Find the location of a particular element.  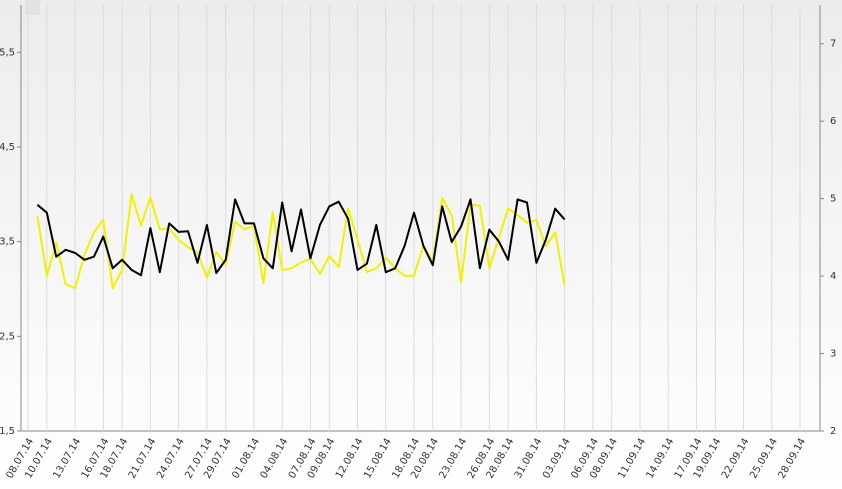

y-tick-label: 1,5 is located at coordinates (7, 431).